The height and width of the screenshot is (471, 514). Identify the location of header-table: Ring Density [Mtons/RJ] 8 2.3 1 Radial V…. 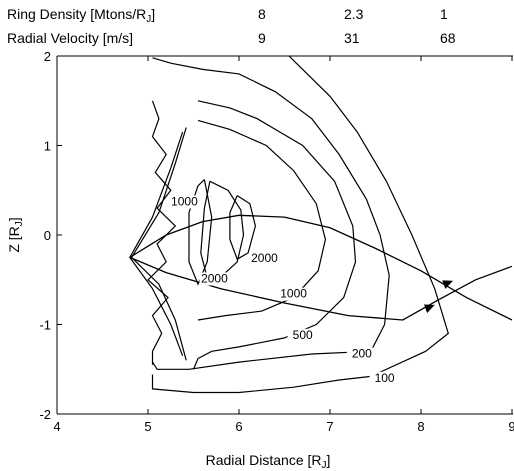
(231, 26).